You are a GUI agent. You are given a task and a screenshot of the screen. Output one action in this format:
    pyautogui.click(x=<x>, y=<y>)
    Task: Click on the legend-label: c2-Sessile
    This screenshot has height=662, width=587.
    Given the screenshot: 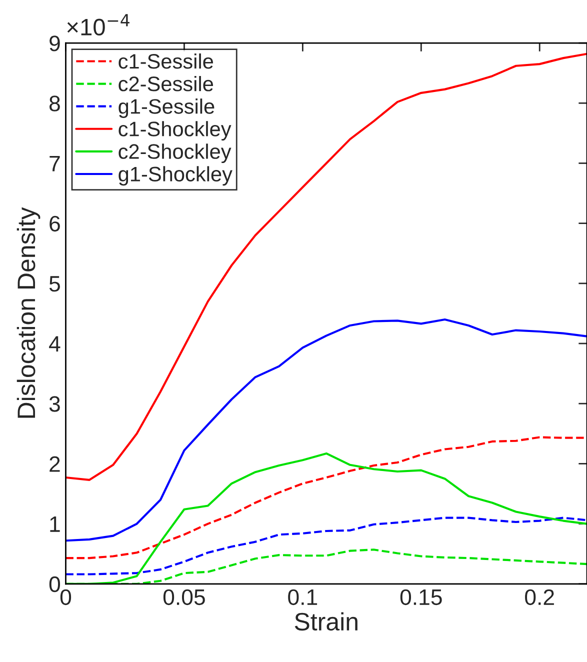 What is the action you would take?
    pyautogui.click(x=165, y=84)
    